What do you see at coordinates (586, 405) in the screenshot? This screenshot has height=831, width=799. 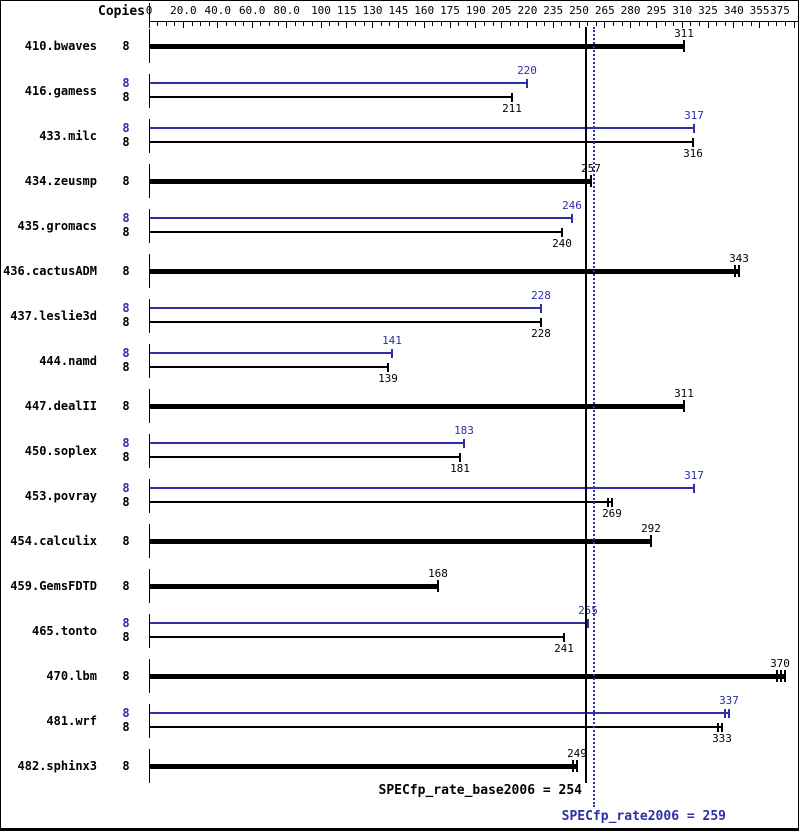 I see `base-mean-line` at bounding box center [586, 405].